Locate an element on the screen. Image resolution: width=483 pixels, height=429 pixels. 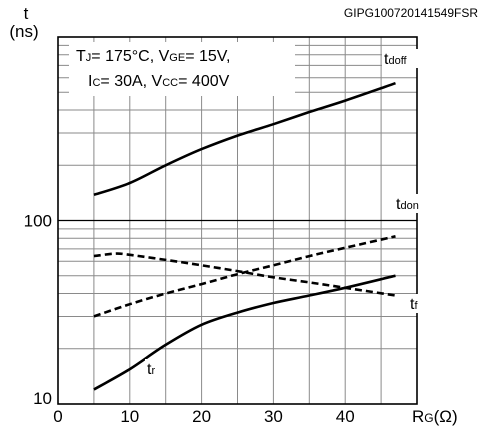
series-label-tdon: tdon is located at coordinates (407, 204).